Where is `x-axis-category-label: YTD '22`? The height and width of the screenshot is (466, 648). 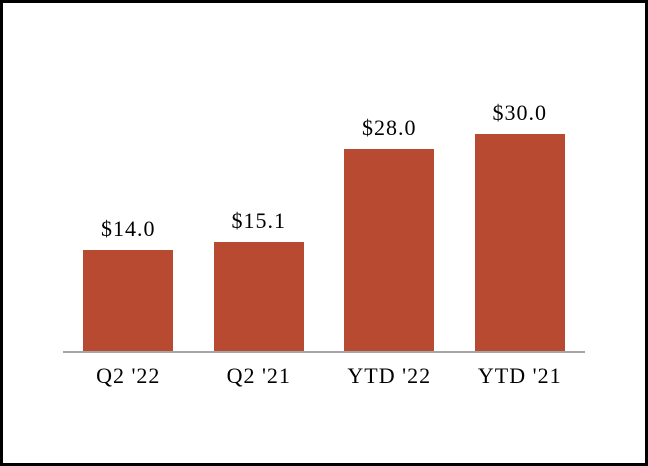 x-axis-category-label: YTD '22 is located at coordinates (389, 375).